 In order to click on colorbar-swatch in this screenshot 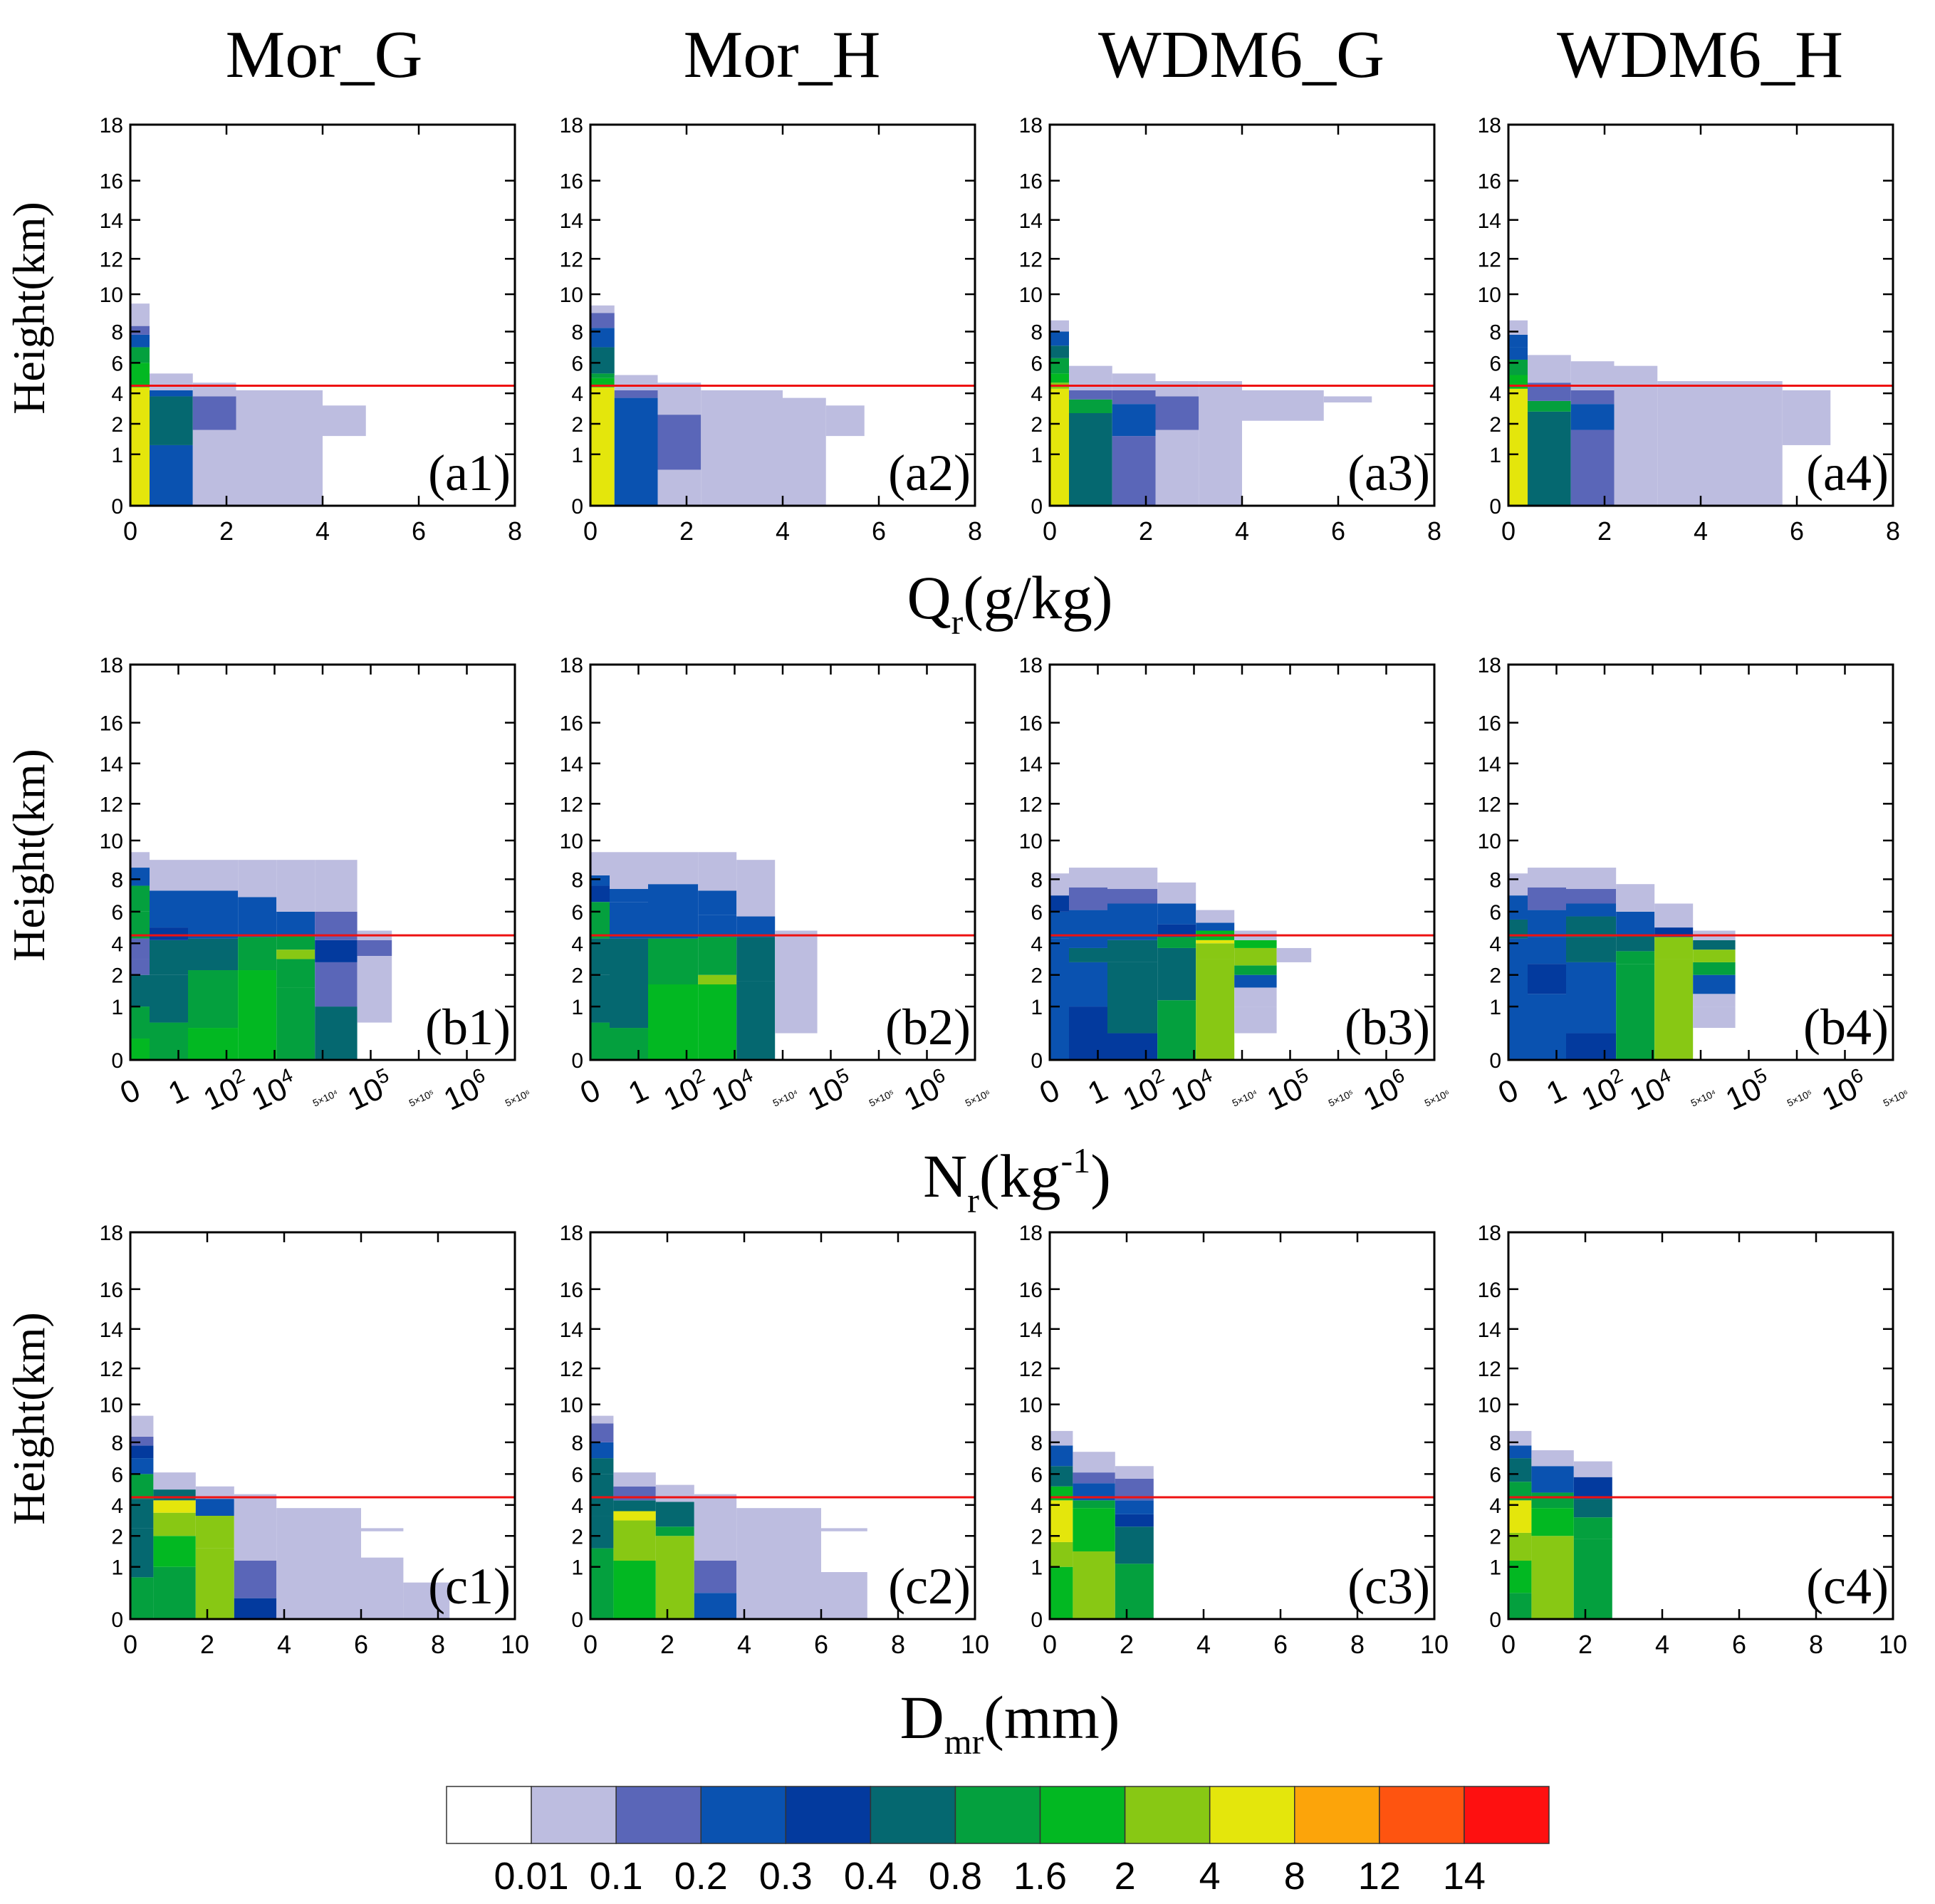, I will do `click(828, 1815)`.